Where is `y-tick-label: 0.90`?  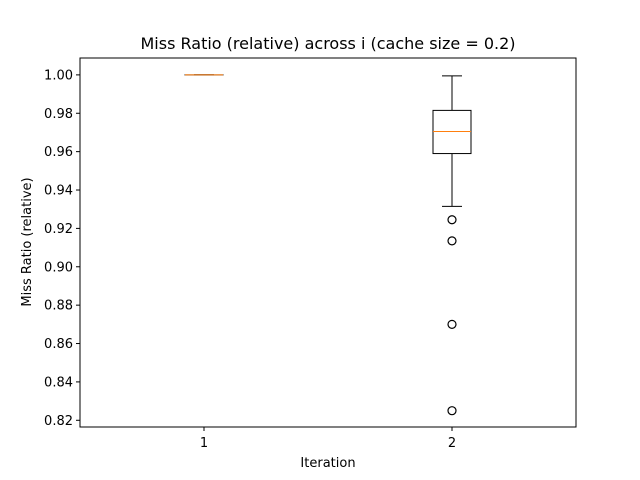 y-tick-label: 0.90 is located at coordinates (58, 267).